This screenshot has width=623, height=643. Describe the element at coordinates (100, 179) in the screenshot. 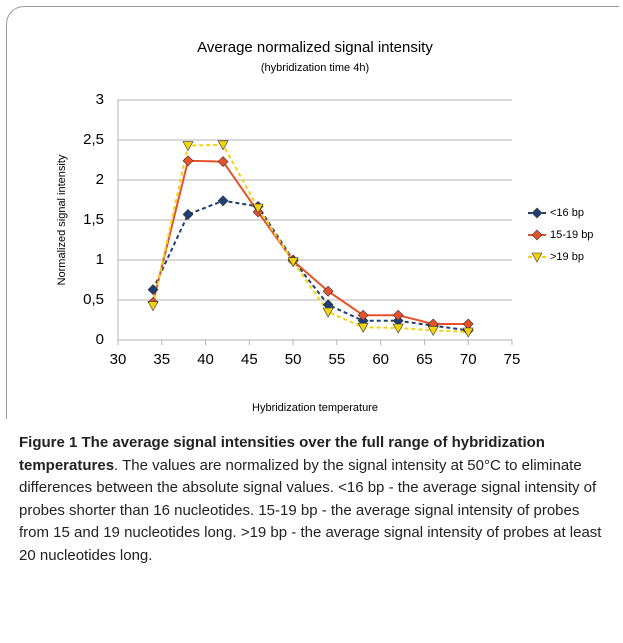

I see `y-tick-label: 2` at that location.